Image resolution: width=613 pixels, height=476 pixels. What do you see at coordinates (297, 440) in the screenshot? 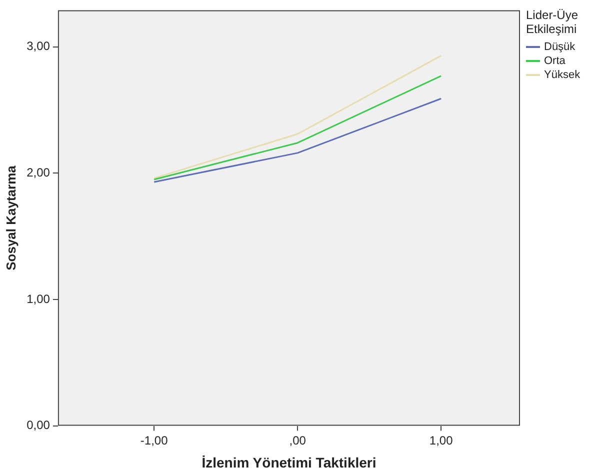
I see `x-tick-label: ,00` at bounding box center [297, 440].